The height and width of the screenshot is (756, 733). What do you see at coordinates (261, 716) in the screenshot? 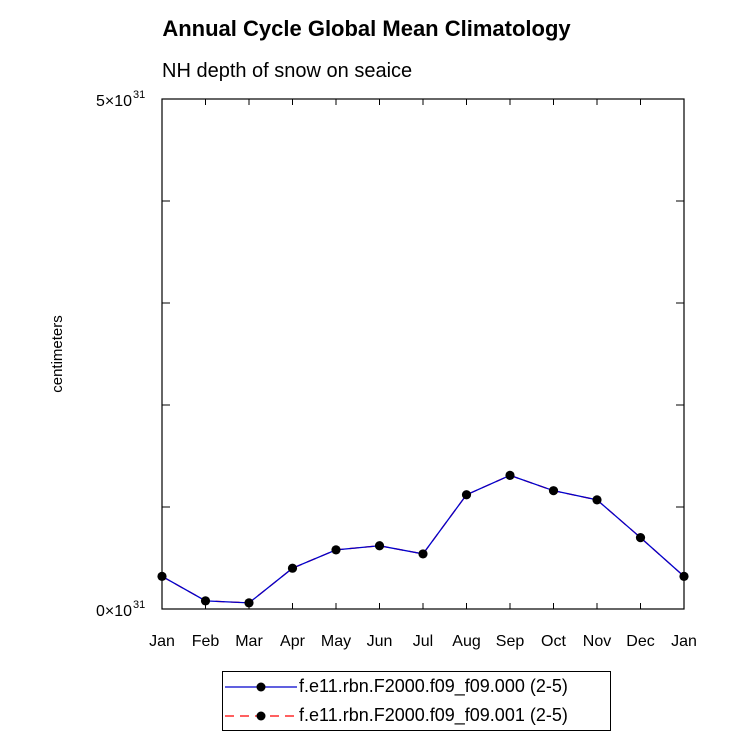
I see `legend-swatch-dashed` at bounding box center [261, 716].